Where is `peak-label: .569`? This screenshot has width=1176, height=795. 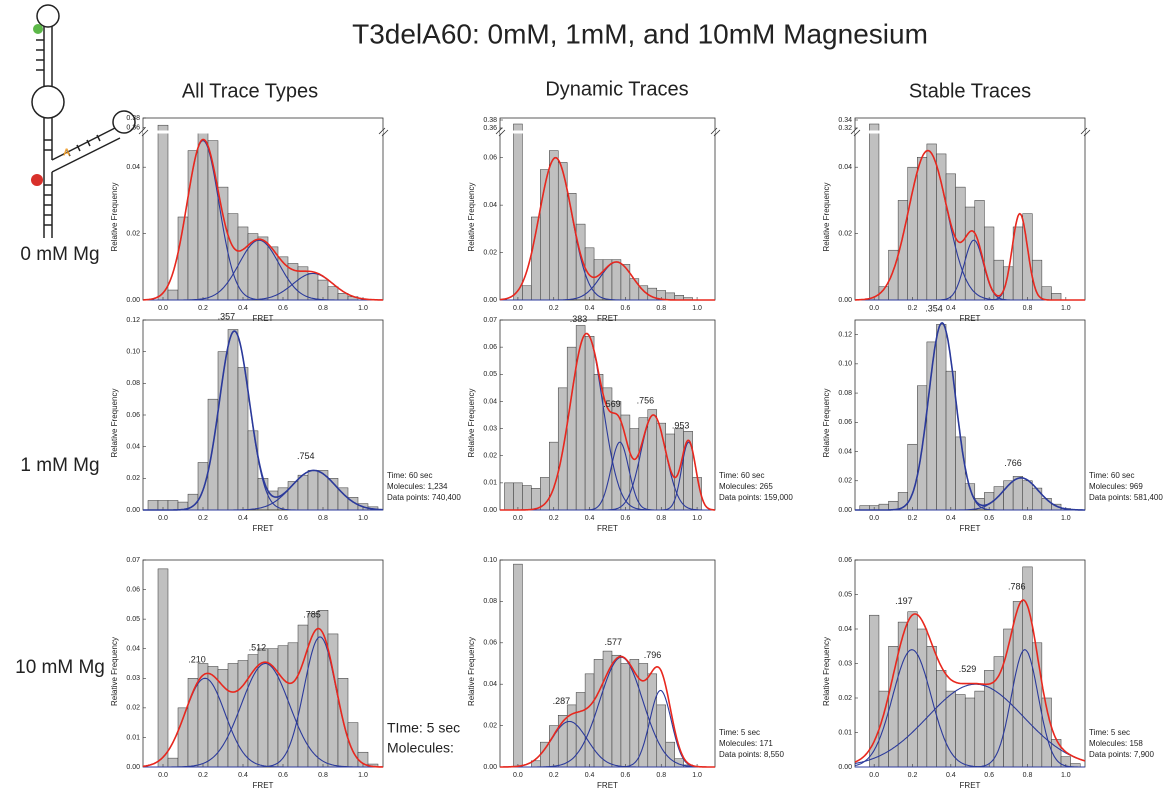 peak-label: .569 is located at coordinates (612, 404).